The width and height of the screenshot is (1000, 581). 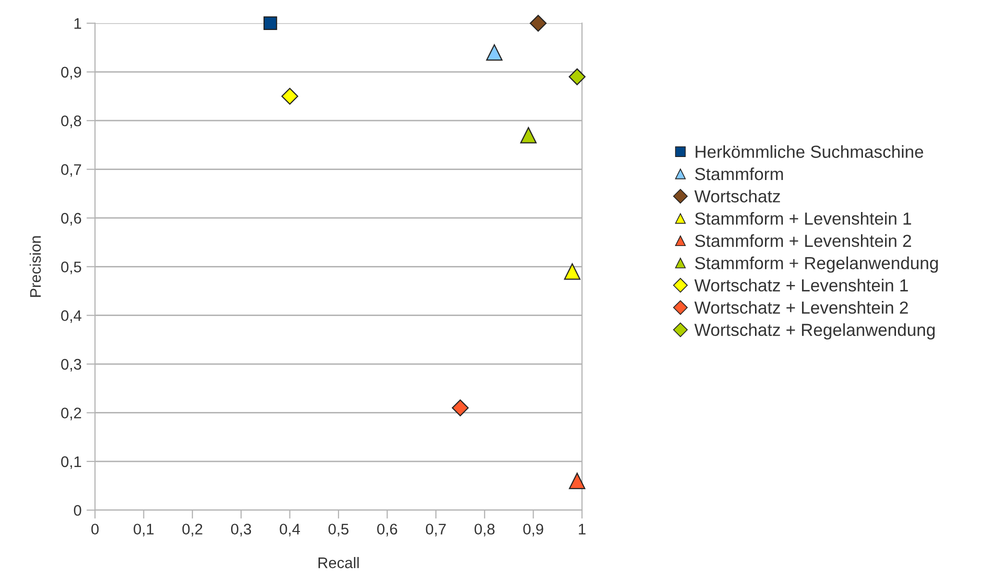 What do you see at coordinates (484, 530) in the screenshot?
I see `x-tick-label: 0,8` at bounding box center [484, 530].